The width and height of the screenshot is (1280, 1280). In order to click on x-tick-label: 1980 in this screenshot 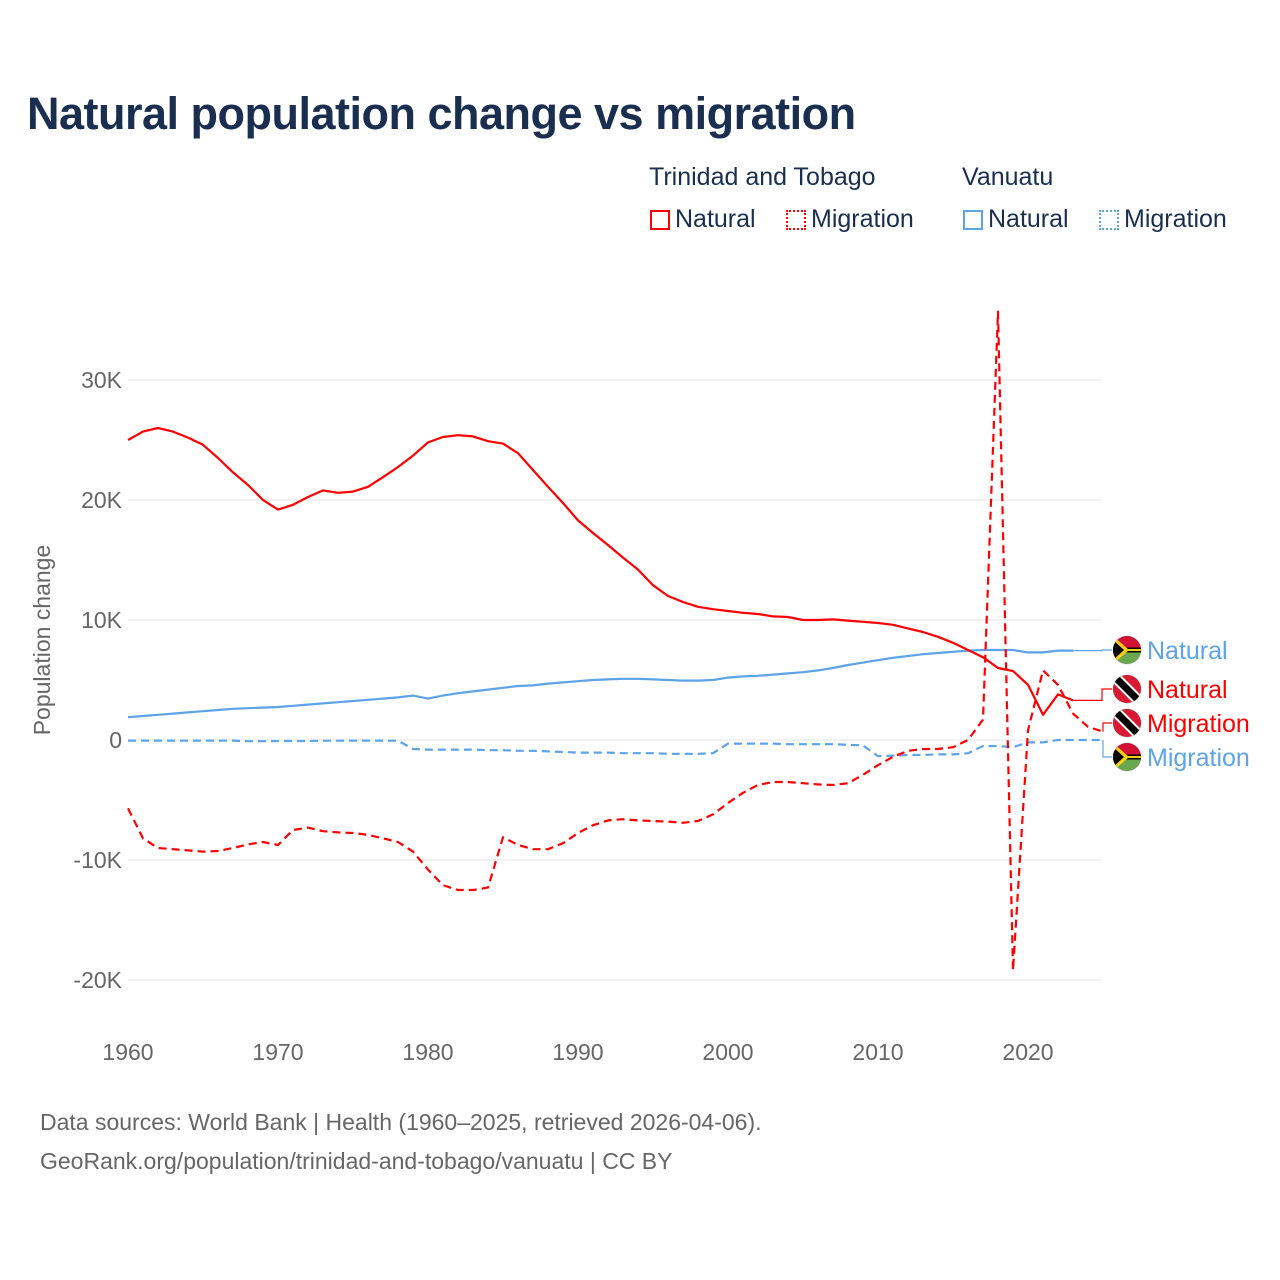, I will do `click(427, 1052)`.